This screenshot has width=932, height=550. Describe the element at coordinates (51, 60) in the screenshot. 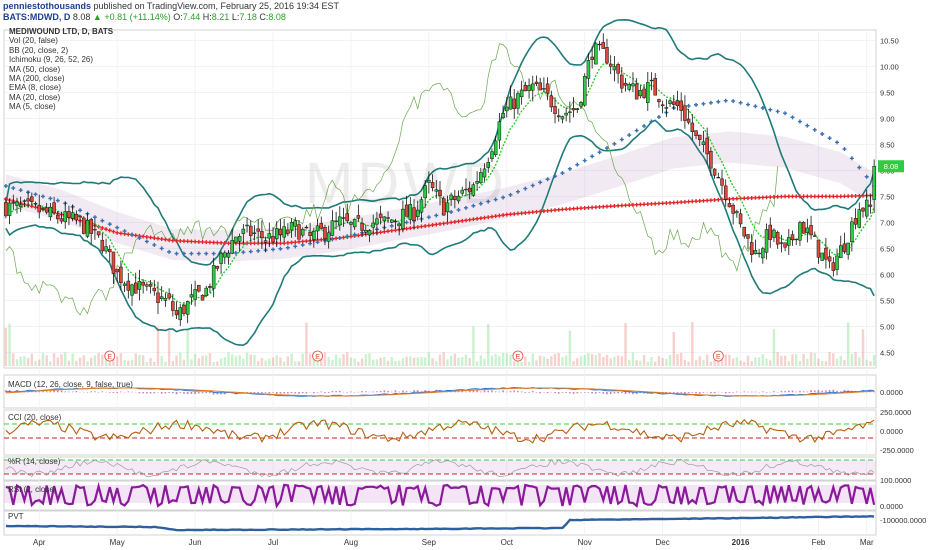

I see `indicator-ichimoku: Ichimoku (9, 26, 52, 26)` at that location.